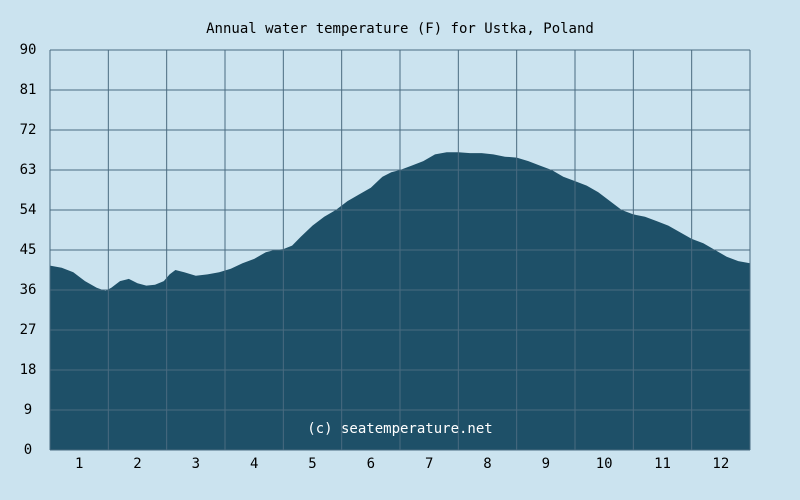  I want to click on x-tick-label: 11, so click(662, 464).